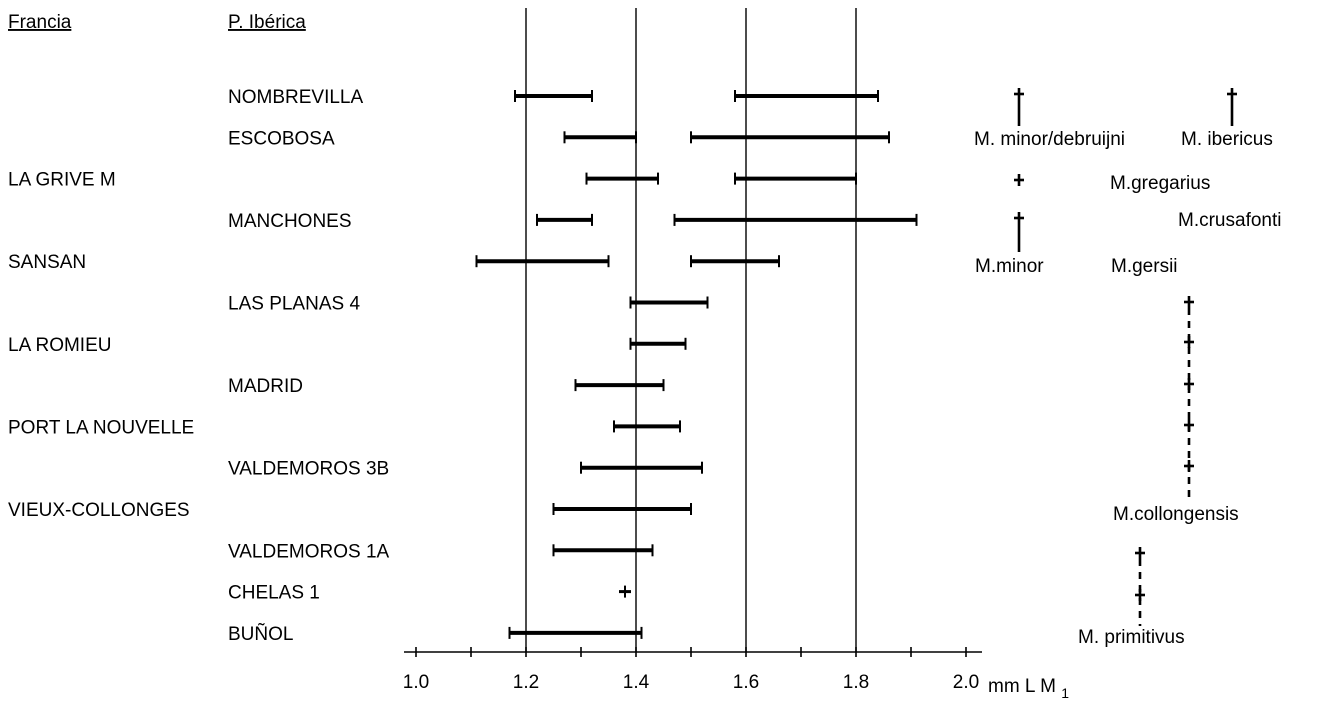 This screenshot has height=722, width=1318. Describe the element at coordinates (101, 427) in the screenshot. I see `row-label: PORT LA NOUVELLE` at that location.